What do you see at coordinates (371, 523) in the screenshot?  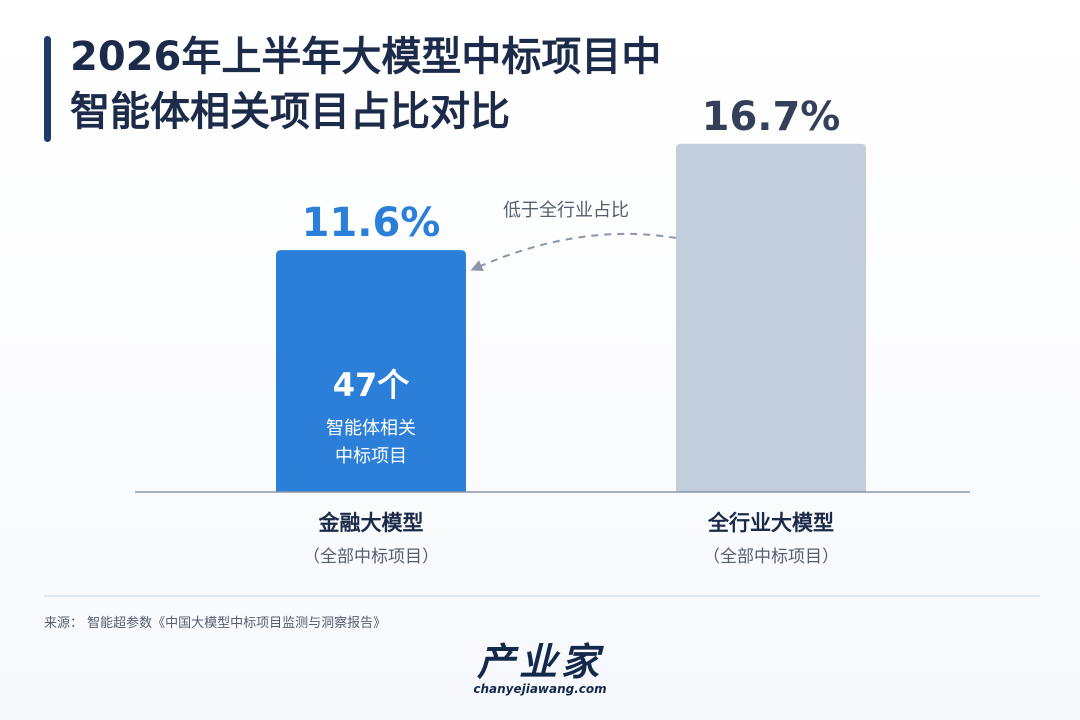 I see `category-label-1: 金融大模型` at bounding box center [371, 523].